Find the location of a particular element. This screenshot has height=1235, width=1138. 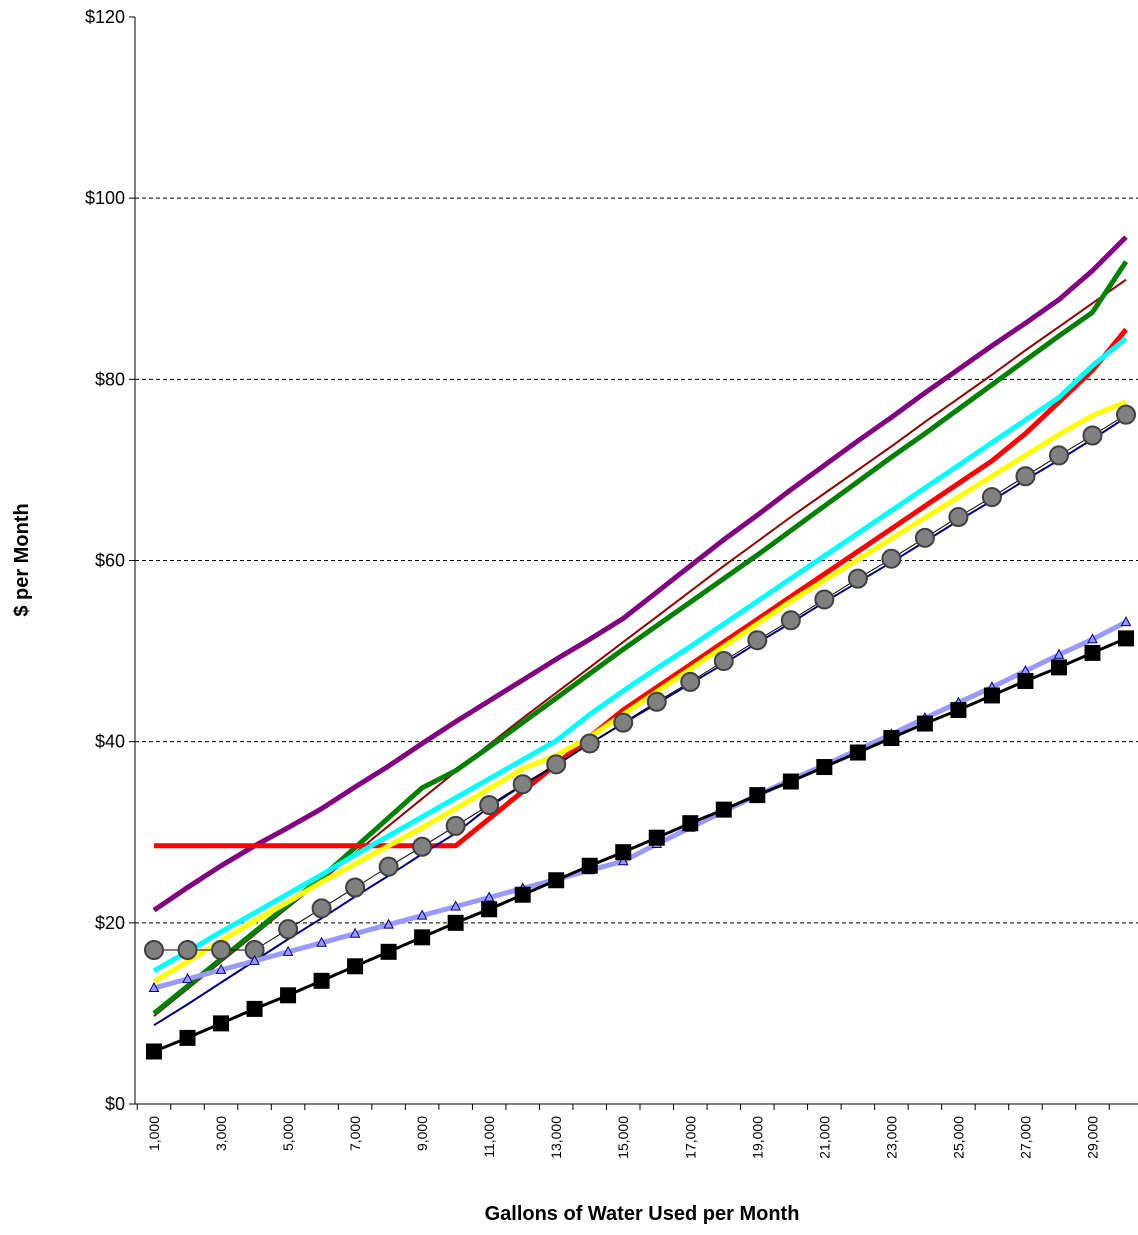

x-tick-label: 15,000 is located at coordinates (623, 1137).